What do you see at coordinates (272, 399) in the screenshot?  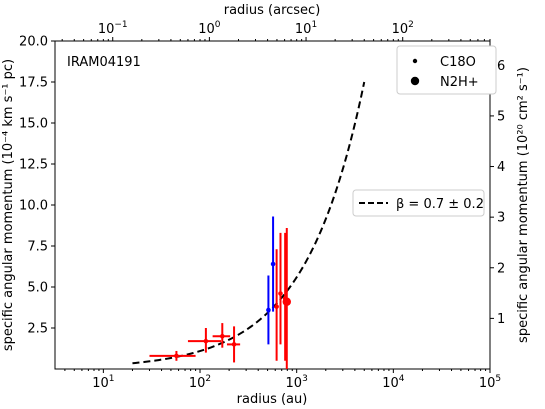 I see `x-axis-label-bottom: radius (au)` at bounding box center [272, 399].